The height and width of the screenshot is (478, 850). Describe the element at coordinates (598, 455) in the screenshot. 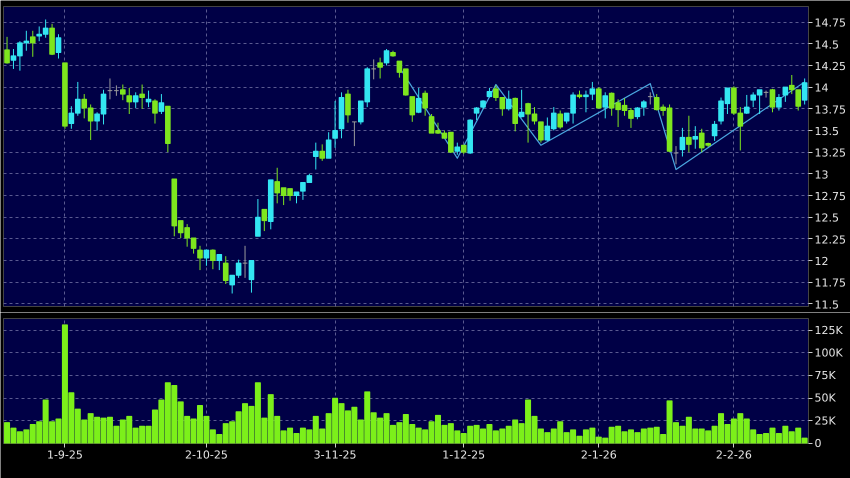

I see `x-tick-label: 2-1-26` at that location.